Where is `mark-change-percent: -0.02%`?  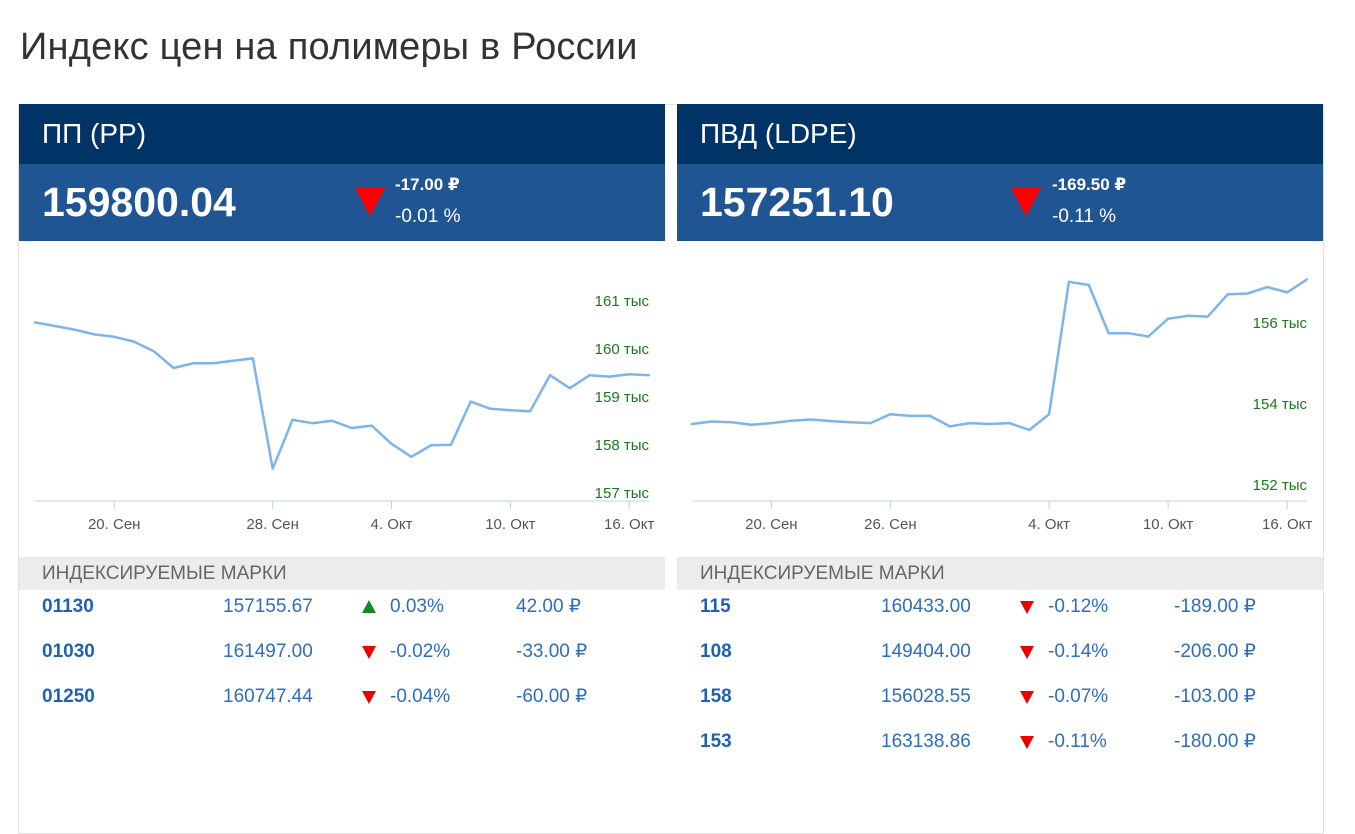 mark-change-percent: -0.02% is located at coordinates (420, 651).